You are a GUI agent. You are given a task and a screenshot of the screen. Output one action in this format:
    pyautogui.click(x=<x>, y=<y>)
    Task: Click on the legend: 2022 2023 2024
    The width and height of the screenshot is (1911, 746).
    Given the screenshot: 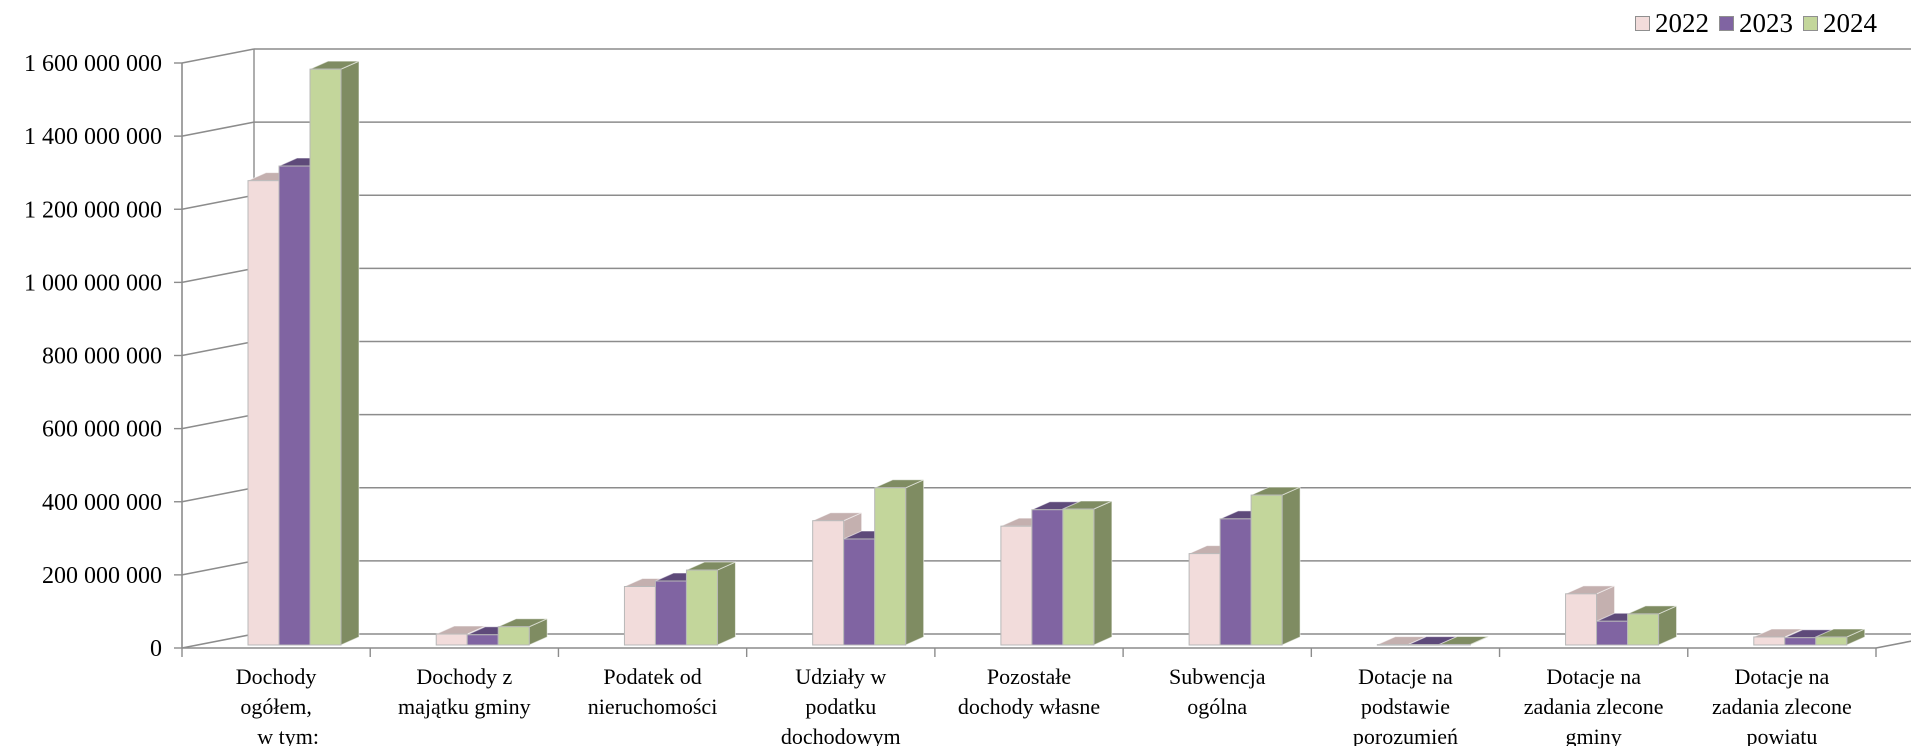 What is the action you would take?
    pyautogui.click(x=1756, y=23)
    